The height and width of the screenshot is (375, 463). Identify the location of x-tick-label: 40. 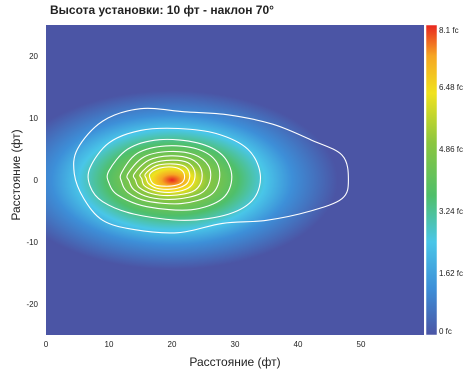
(298, 344).